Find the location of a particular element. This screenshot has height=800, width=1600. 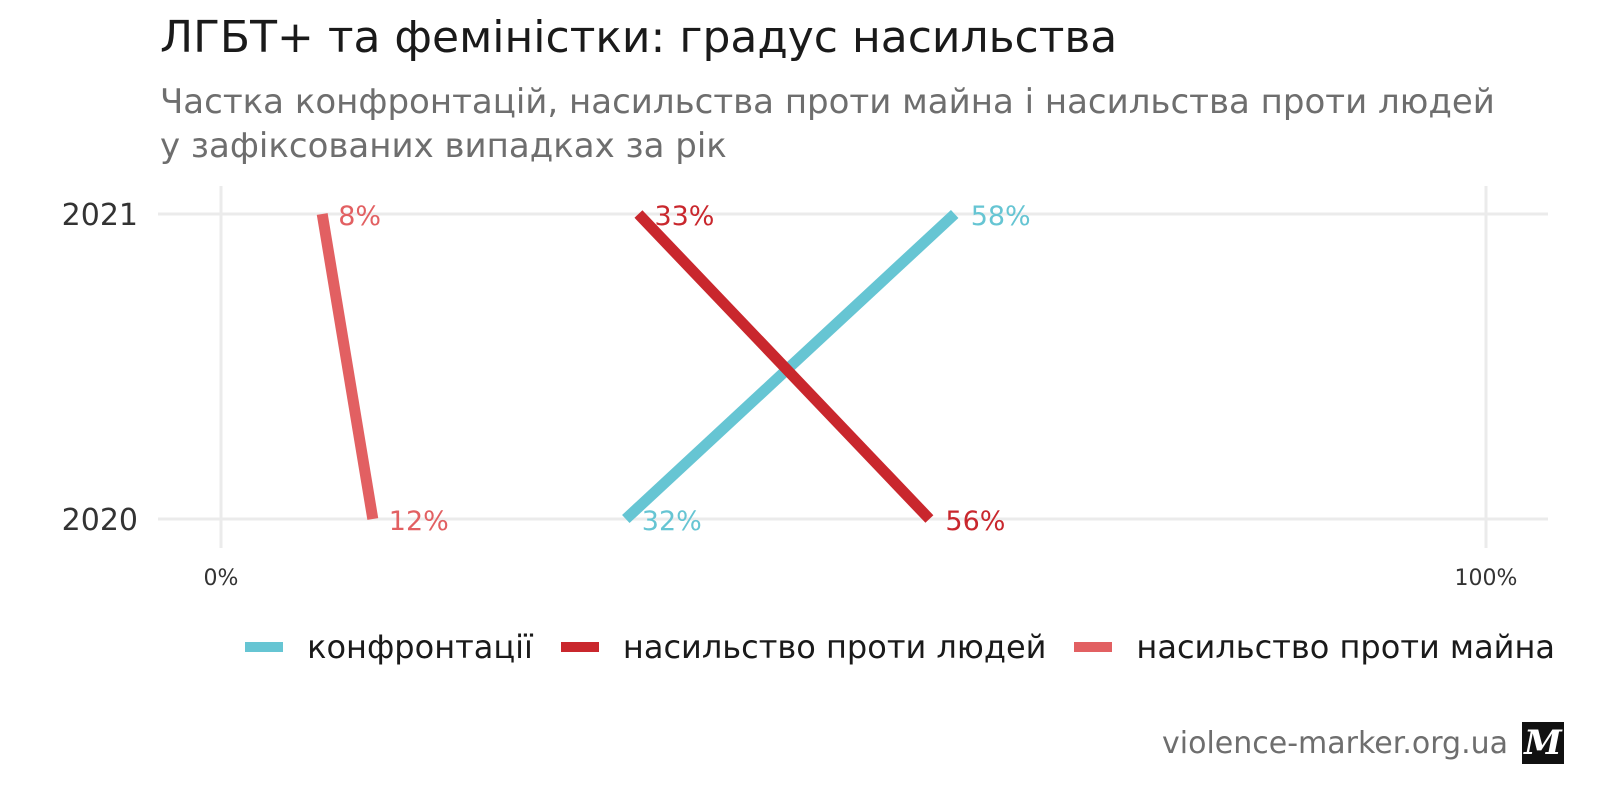

legend-item-2: насильство проти майна is located at coordinates (1314, 647).